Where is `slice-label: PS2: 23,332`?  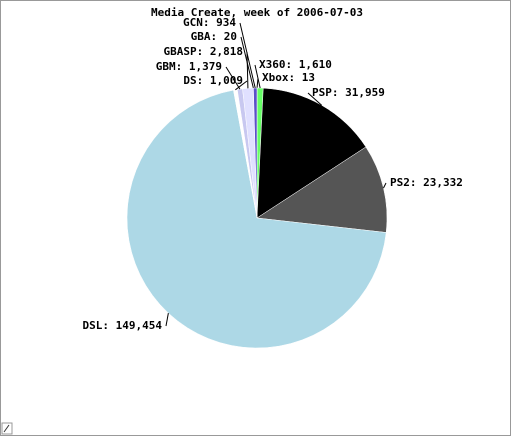
slice-label: PS2: 23,332 is located at coordinates (426, 182).